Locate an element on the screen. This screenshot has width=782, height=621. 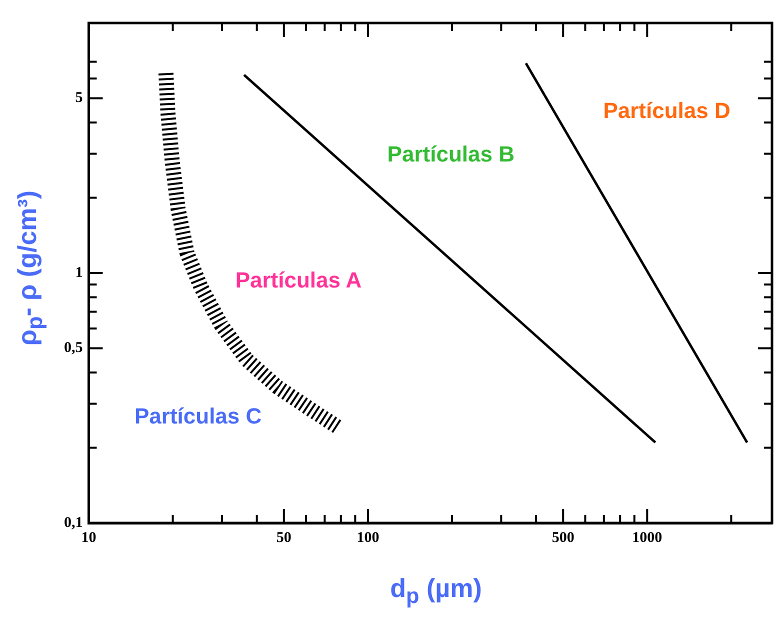
annotation: Partículas C is located at coordinates (198, 416).